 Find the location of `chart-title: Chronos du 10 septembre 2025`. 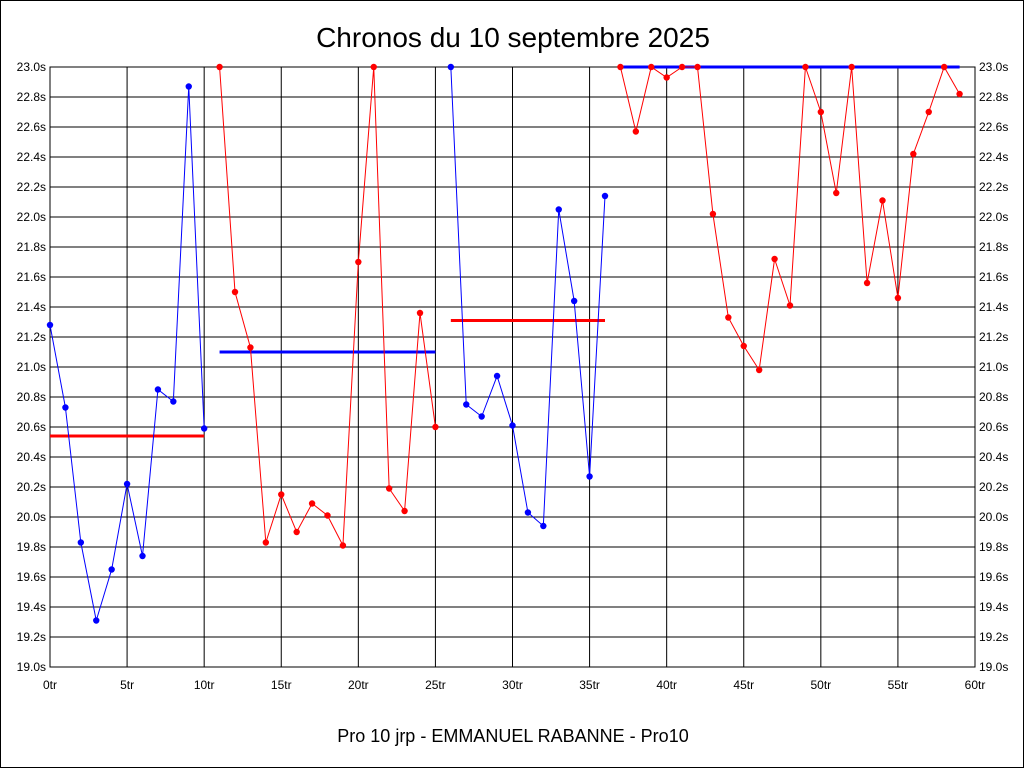

chart-title: Chronos du 10 septembre 2025 is located at coordinates (513, 37).